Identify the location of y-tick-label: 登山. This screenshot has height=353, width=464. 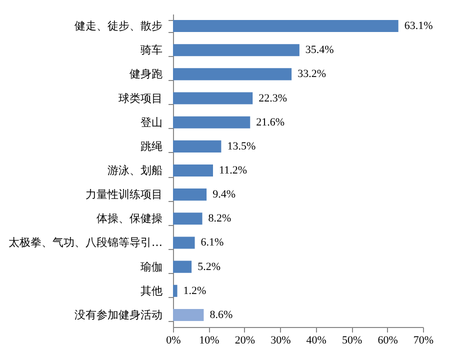
(151, 122).